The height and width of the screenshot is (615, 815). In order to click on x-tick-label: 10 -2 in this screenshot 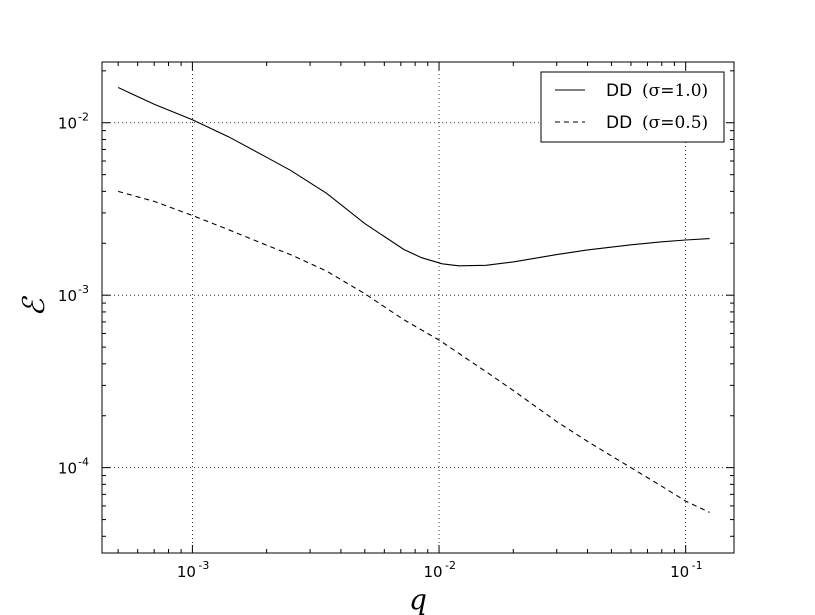, I will do `click(439, 570)`.